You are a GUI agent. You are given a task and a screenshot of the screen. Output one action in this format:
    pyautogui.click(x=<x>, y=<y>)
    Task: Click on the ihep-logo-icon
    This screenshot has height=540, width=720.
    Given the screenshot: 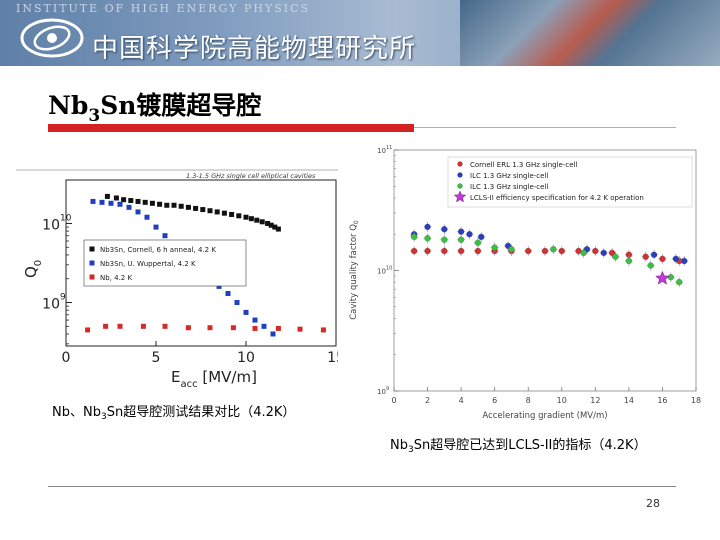 What is the action you would take?
    pyautogui.click(x=52, y=38)
    